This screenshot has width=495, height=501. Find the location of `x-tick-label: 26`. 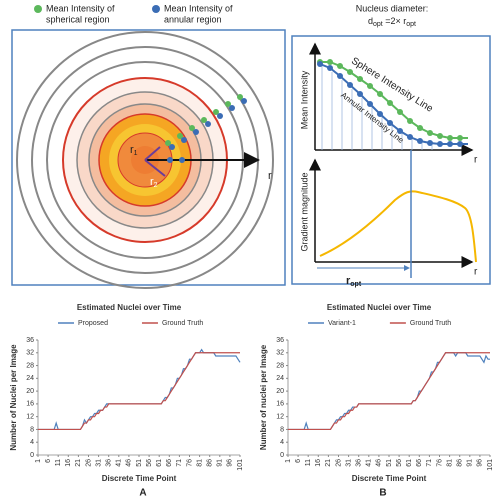

x-tick-label: 26 is located at coordinates (338, 463).